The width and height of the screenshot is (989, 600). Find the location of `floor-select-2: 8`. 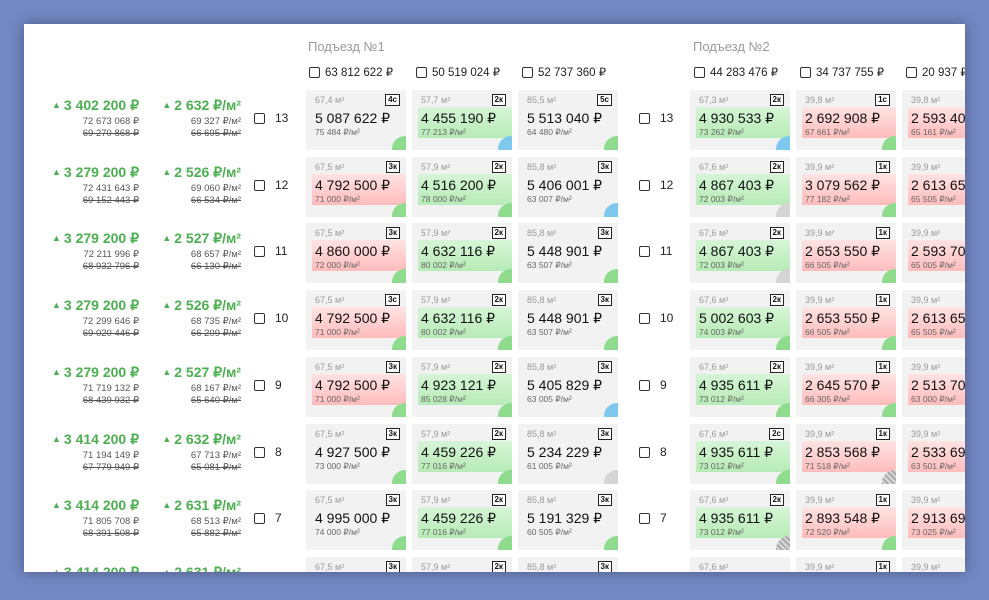

floor-select-2: 8 is located at coordinates (653, 452).